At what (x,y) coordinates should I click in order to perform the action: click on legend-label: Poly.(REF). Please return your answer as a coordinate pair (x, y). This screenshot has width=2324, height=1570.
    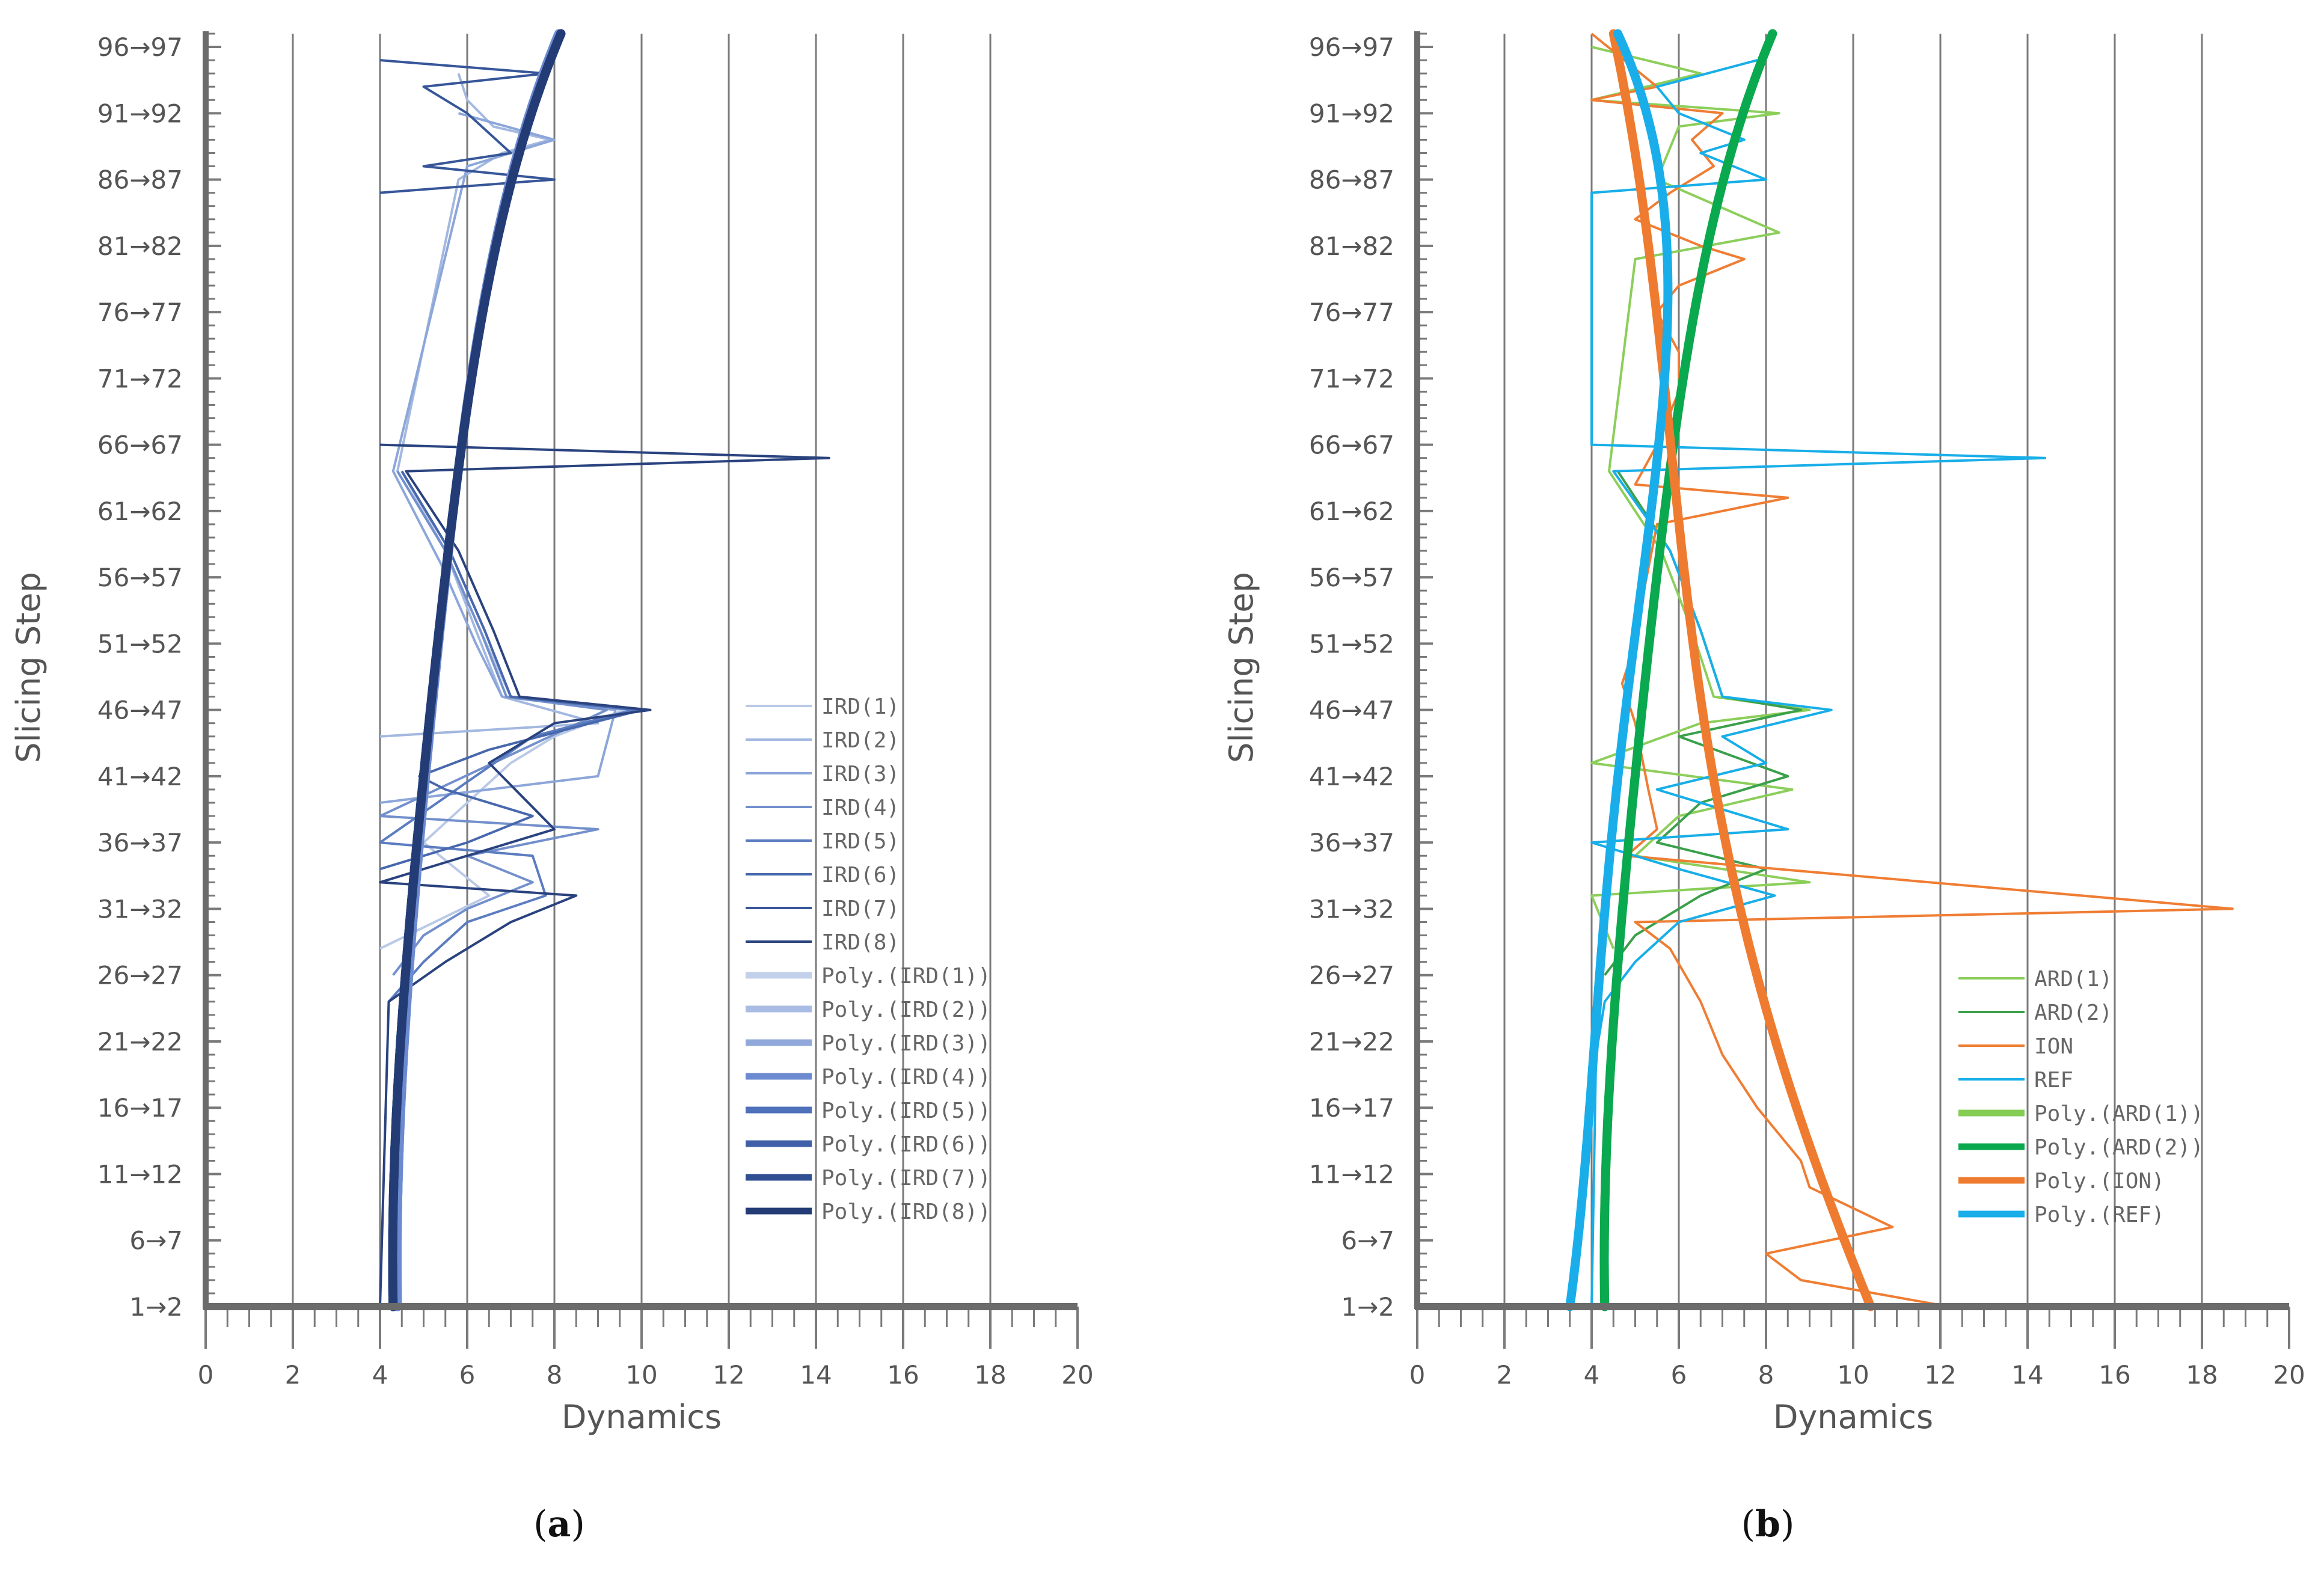
    Looking at the image, I should click on (2099, 1215).